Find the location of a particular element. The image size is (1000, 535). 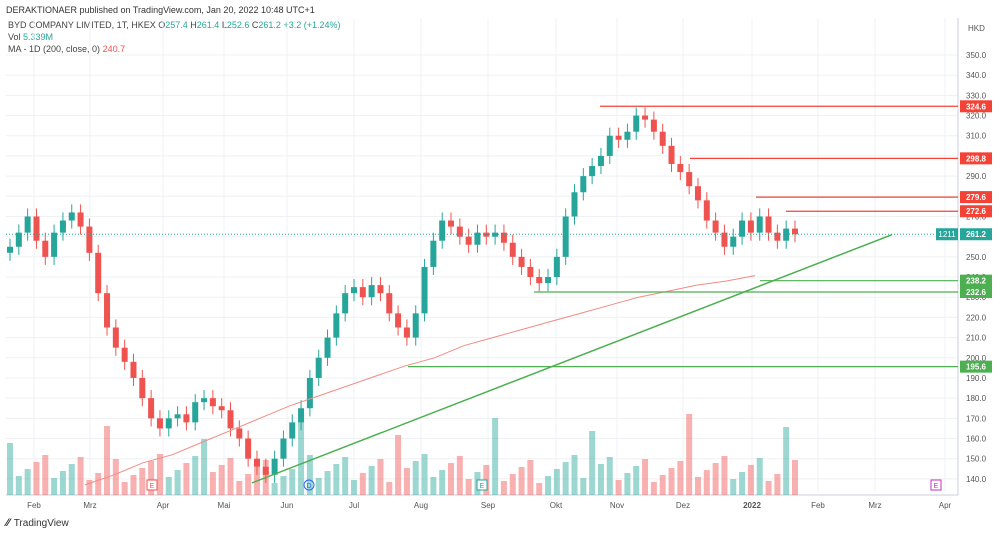

y-tick-label: 290.0 is located at coordinates (976, 176).